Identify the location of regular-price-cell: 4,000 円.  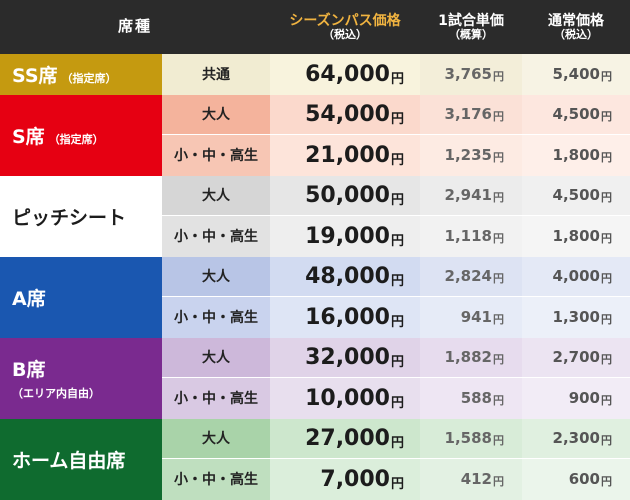
(576, 276).